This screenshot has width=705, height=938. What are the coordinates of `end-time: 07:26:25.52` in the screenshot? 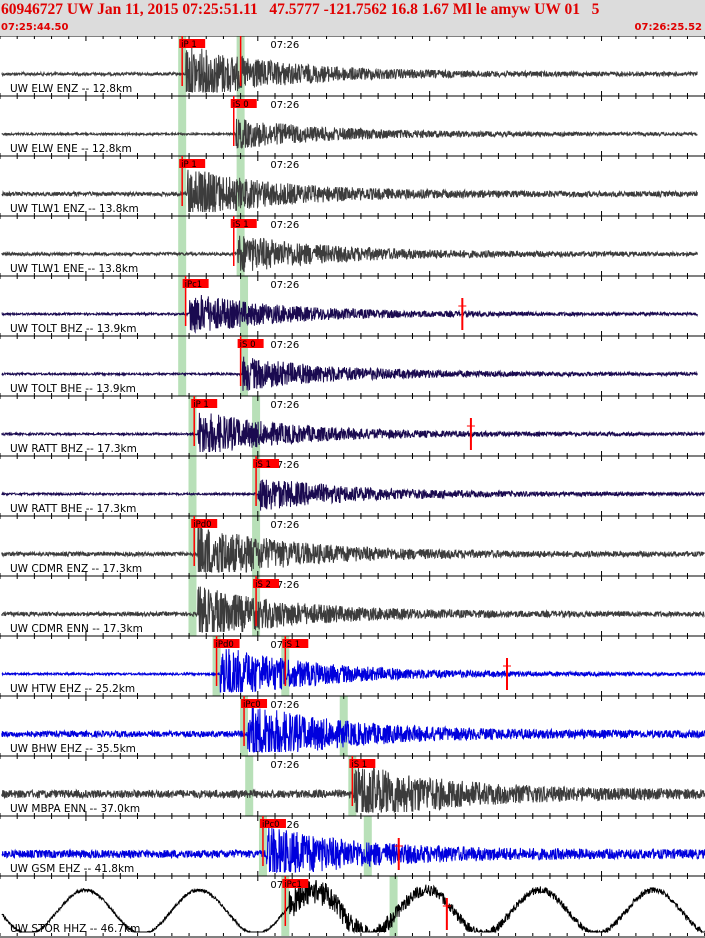 It's located at (668, 27).